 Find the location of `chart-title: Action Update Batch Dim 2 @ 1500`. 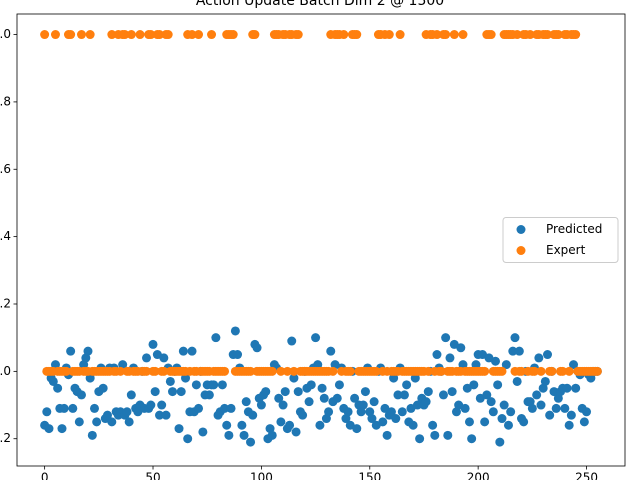

chart-title: Action Update Batch Dim 2 @ 1500 is located at coordinates (320, 4).